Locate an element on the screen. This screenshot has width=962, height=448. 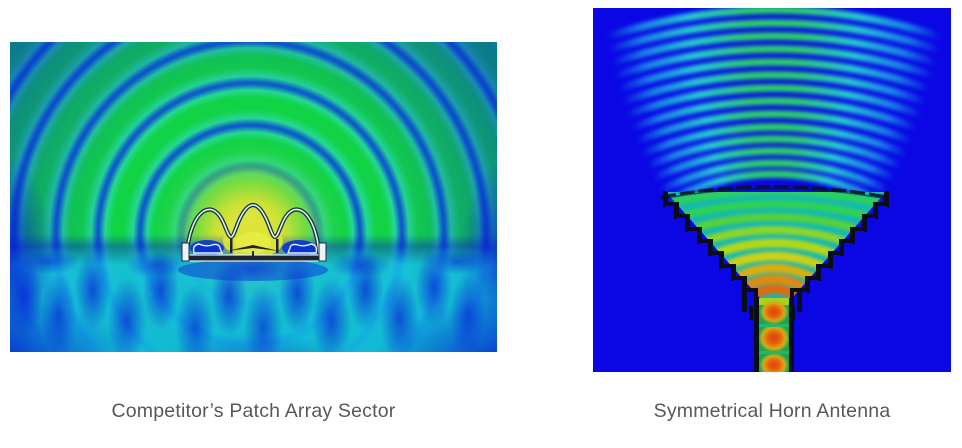
waveguide-feed is located at coordinates (774, 335).